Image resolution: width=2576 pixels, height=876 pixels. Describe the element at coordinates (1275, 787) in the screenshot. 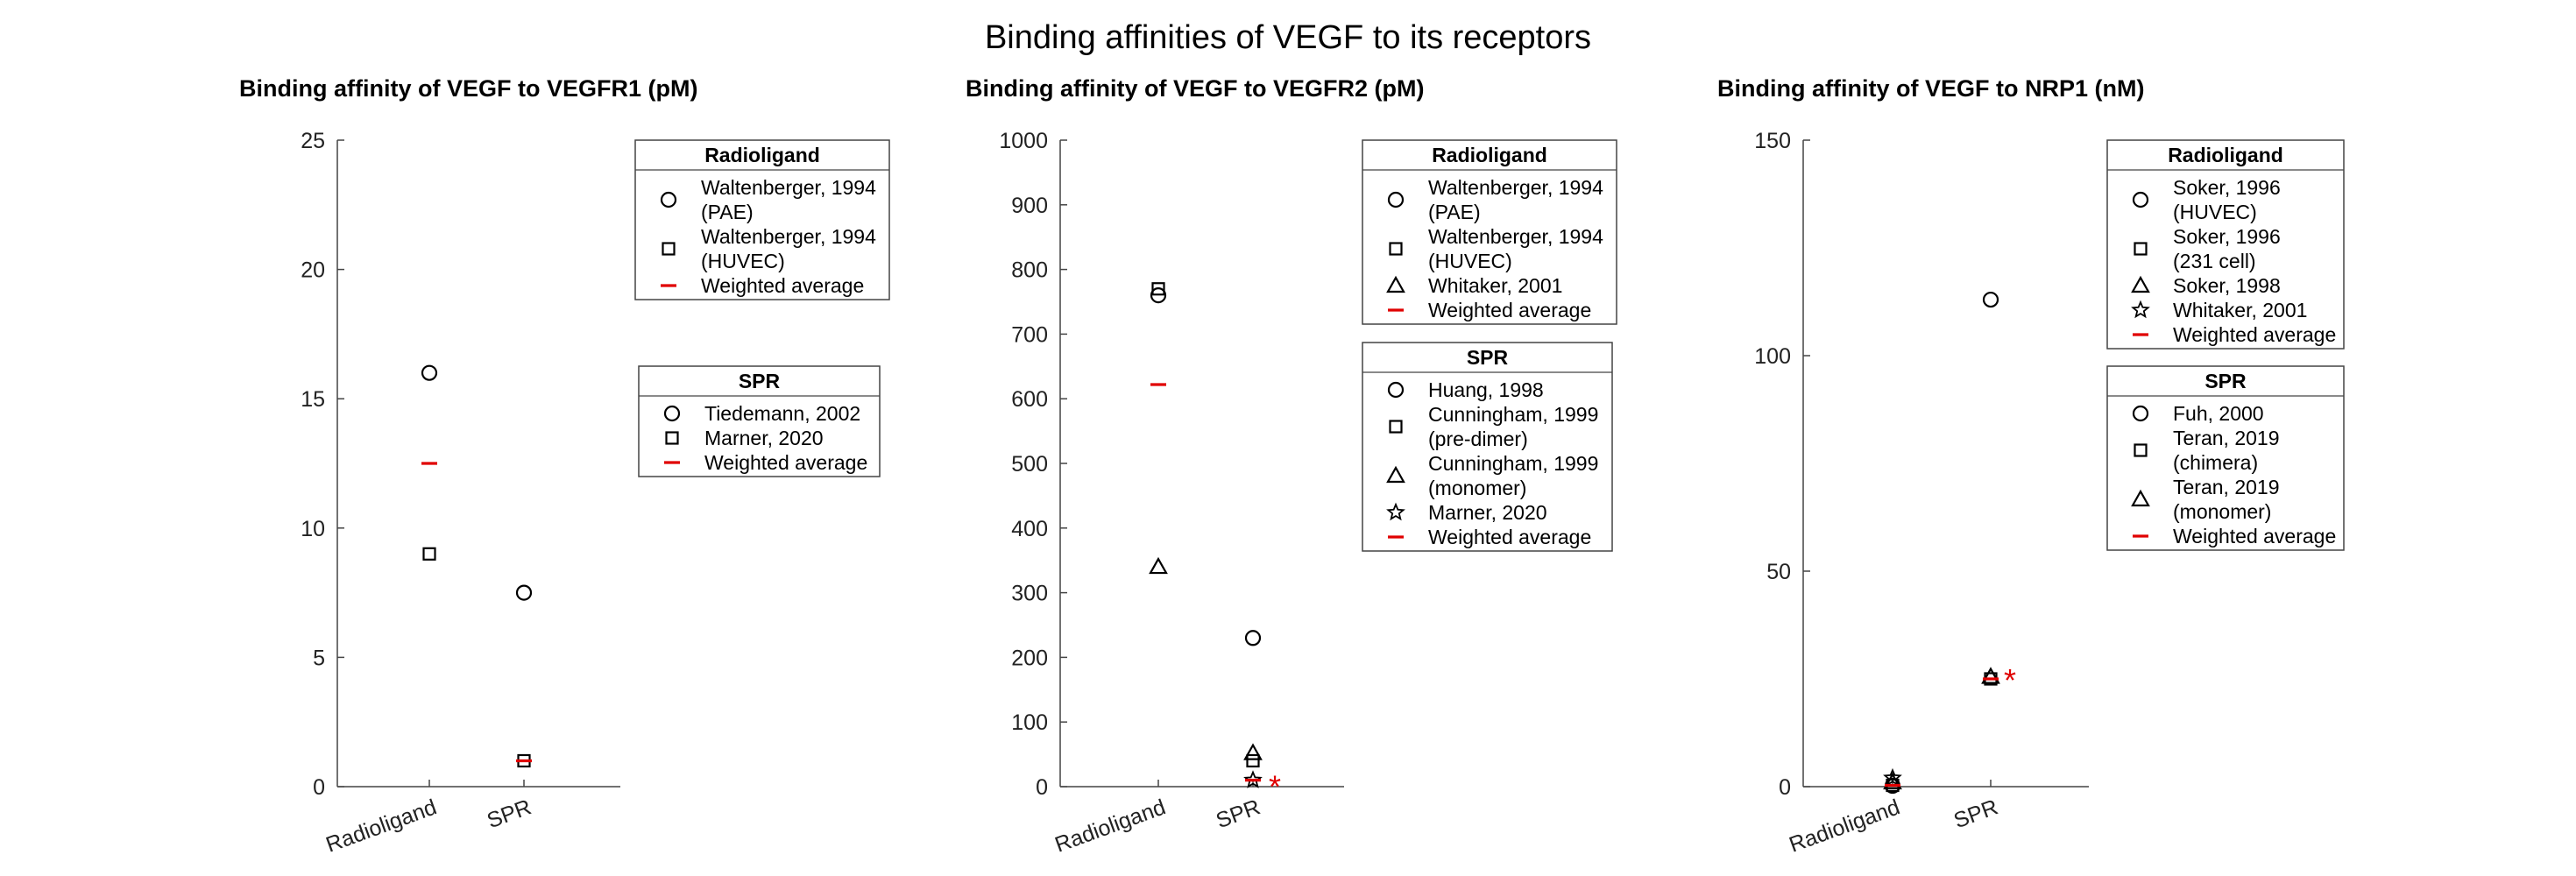

I see `significance-asterisk: *` at that location.